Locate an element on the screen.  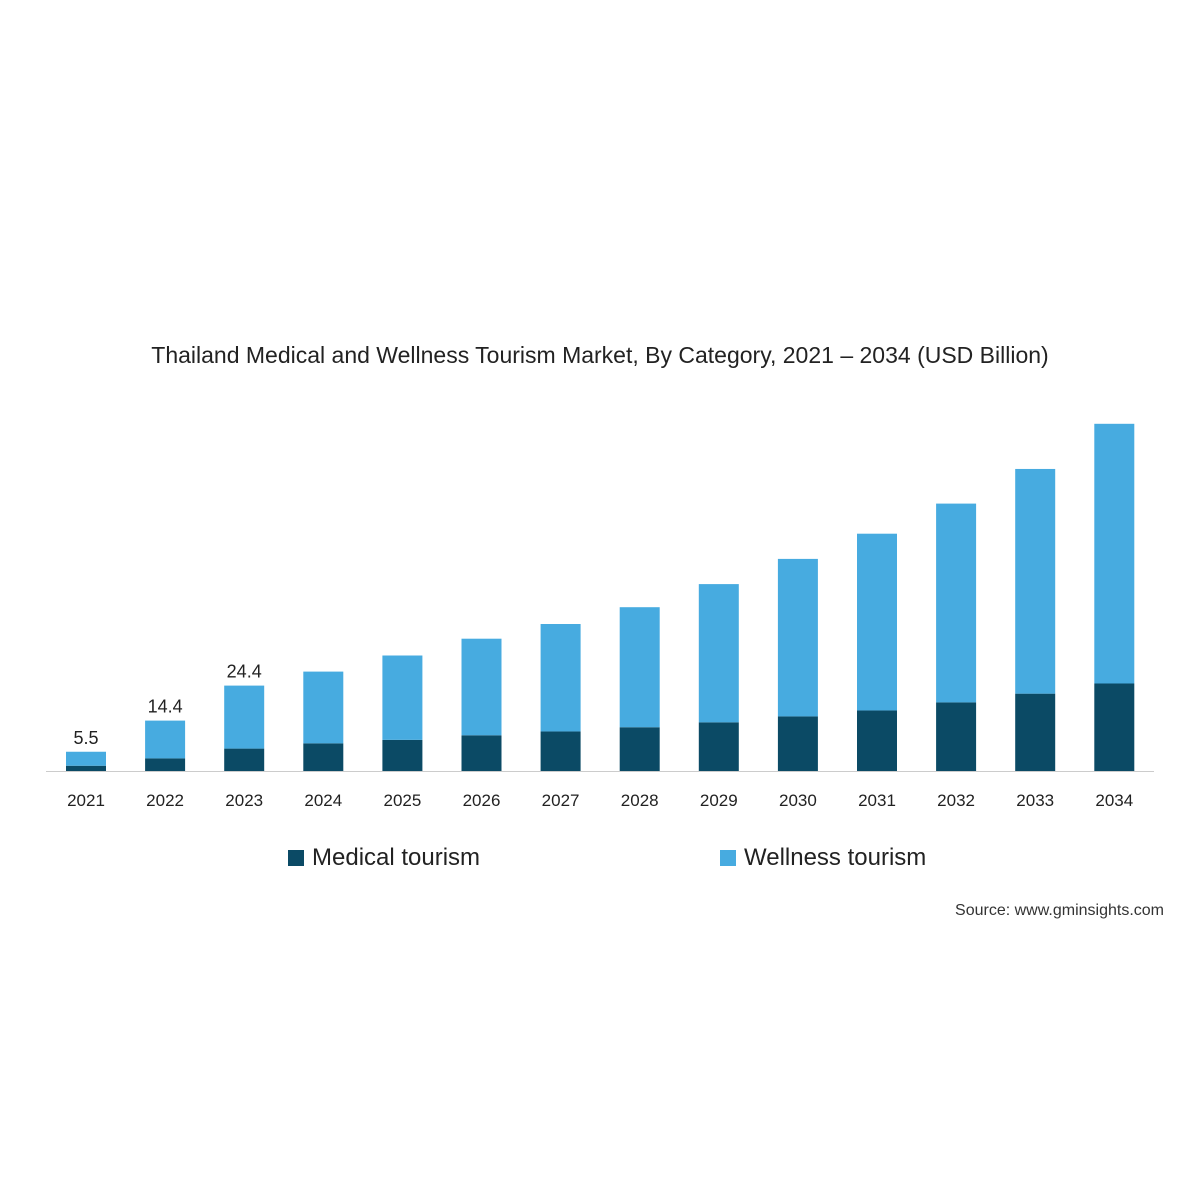
bar-wellness-2026 is located at coordinates (481, 687).